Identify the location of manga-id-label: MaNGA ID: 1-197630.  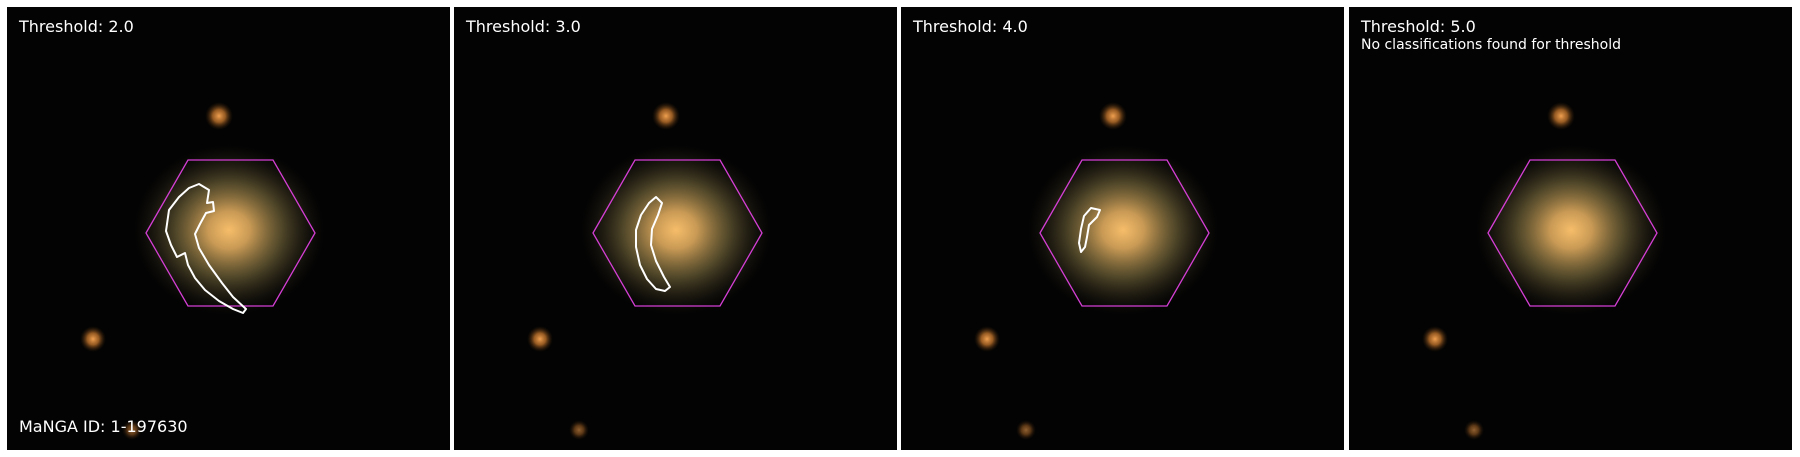
(103, 426).